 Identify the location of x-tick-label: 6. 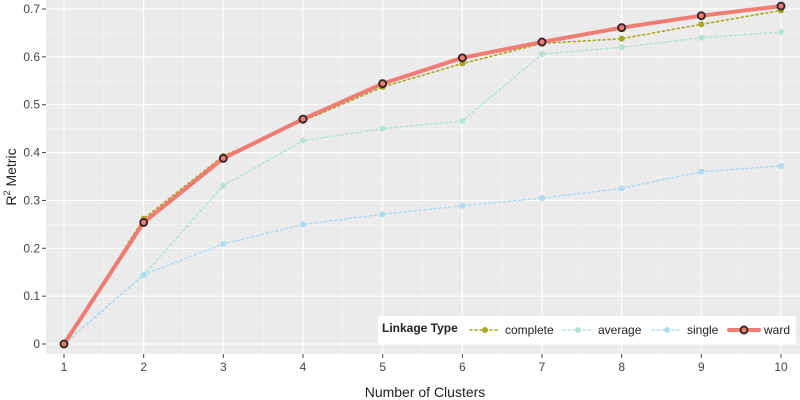
(462, 367).